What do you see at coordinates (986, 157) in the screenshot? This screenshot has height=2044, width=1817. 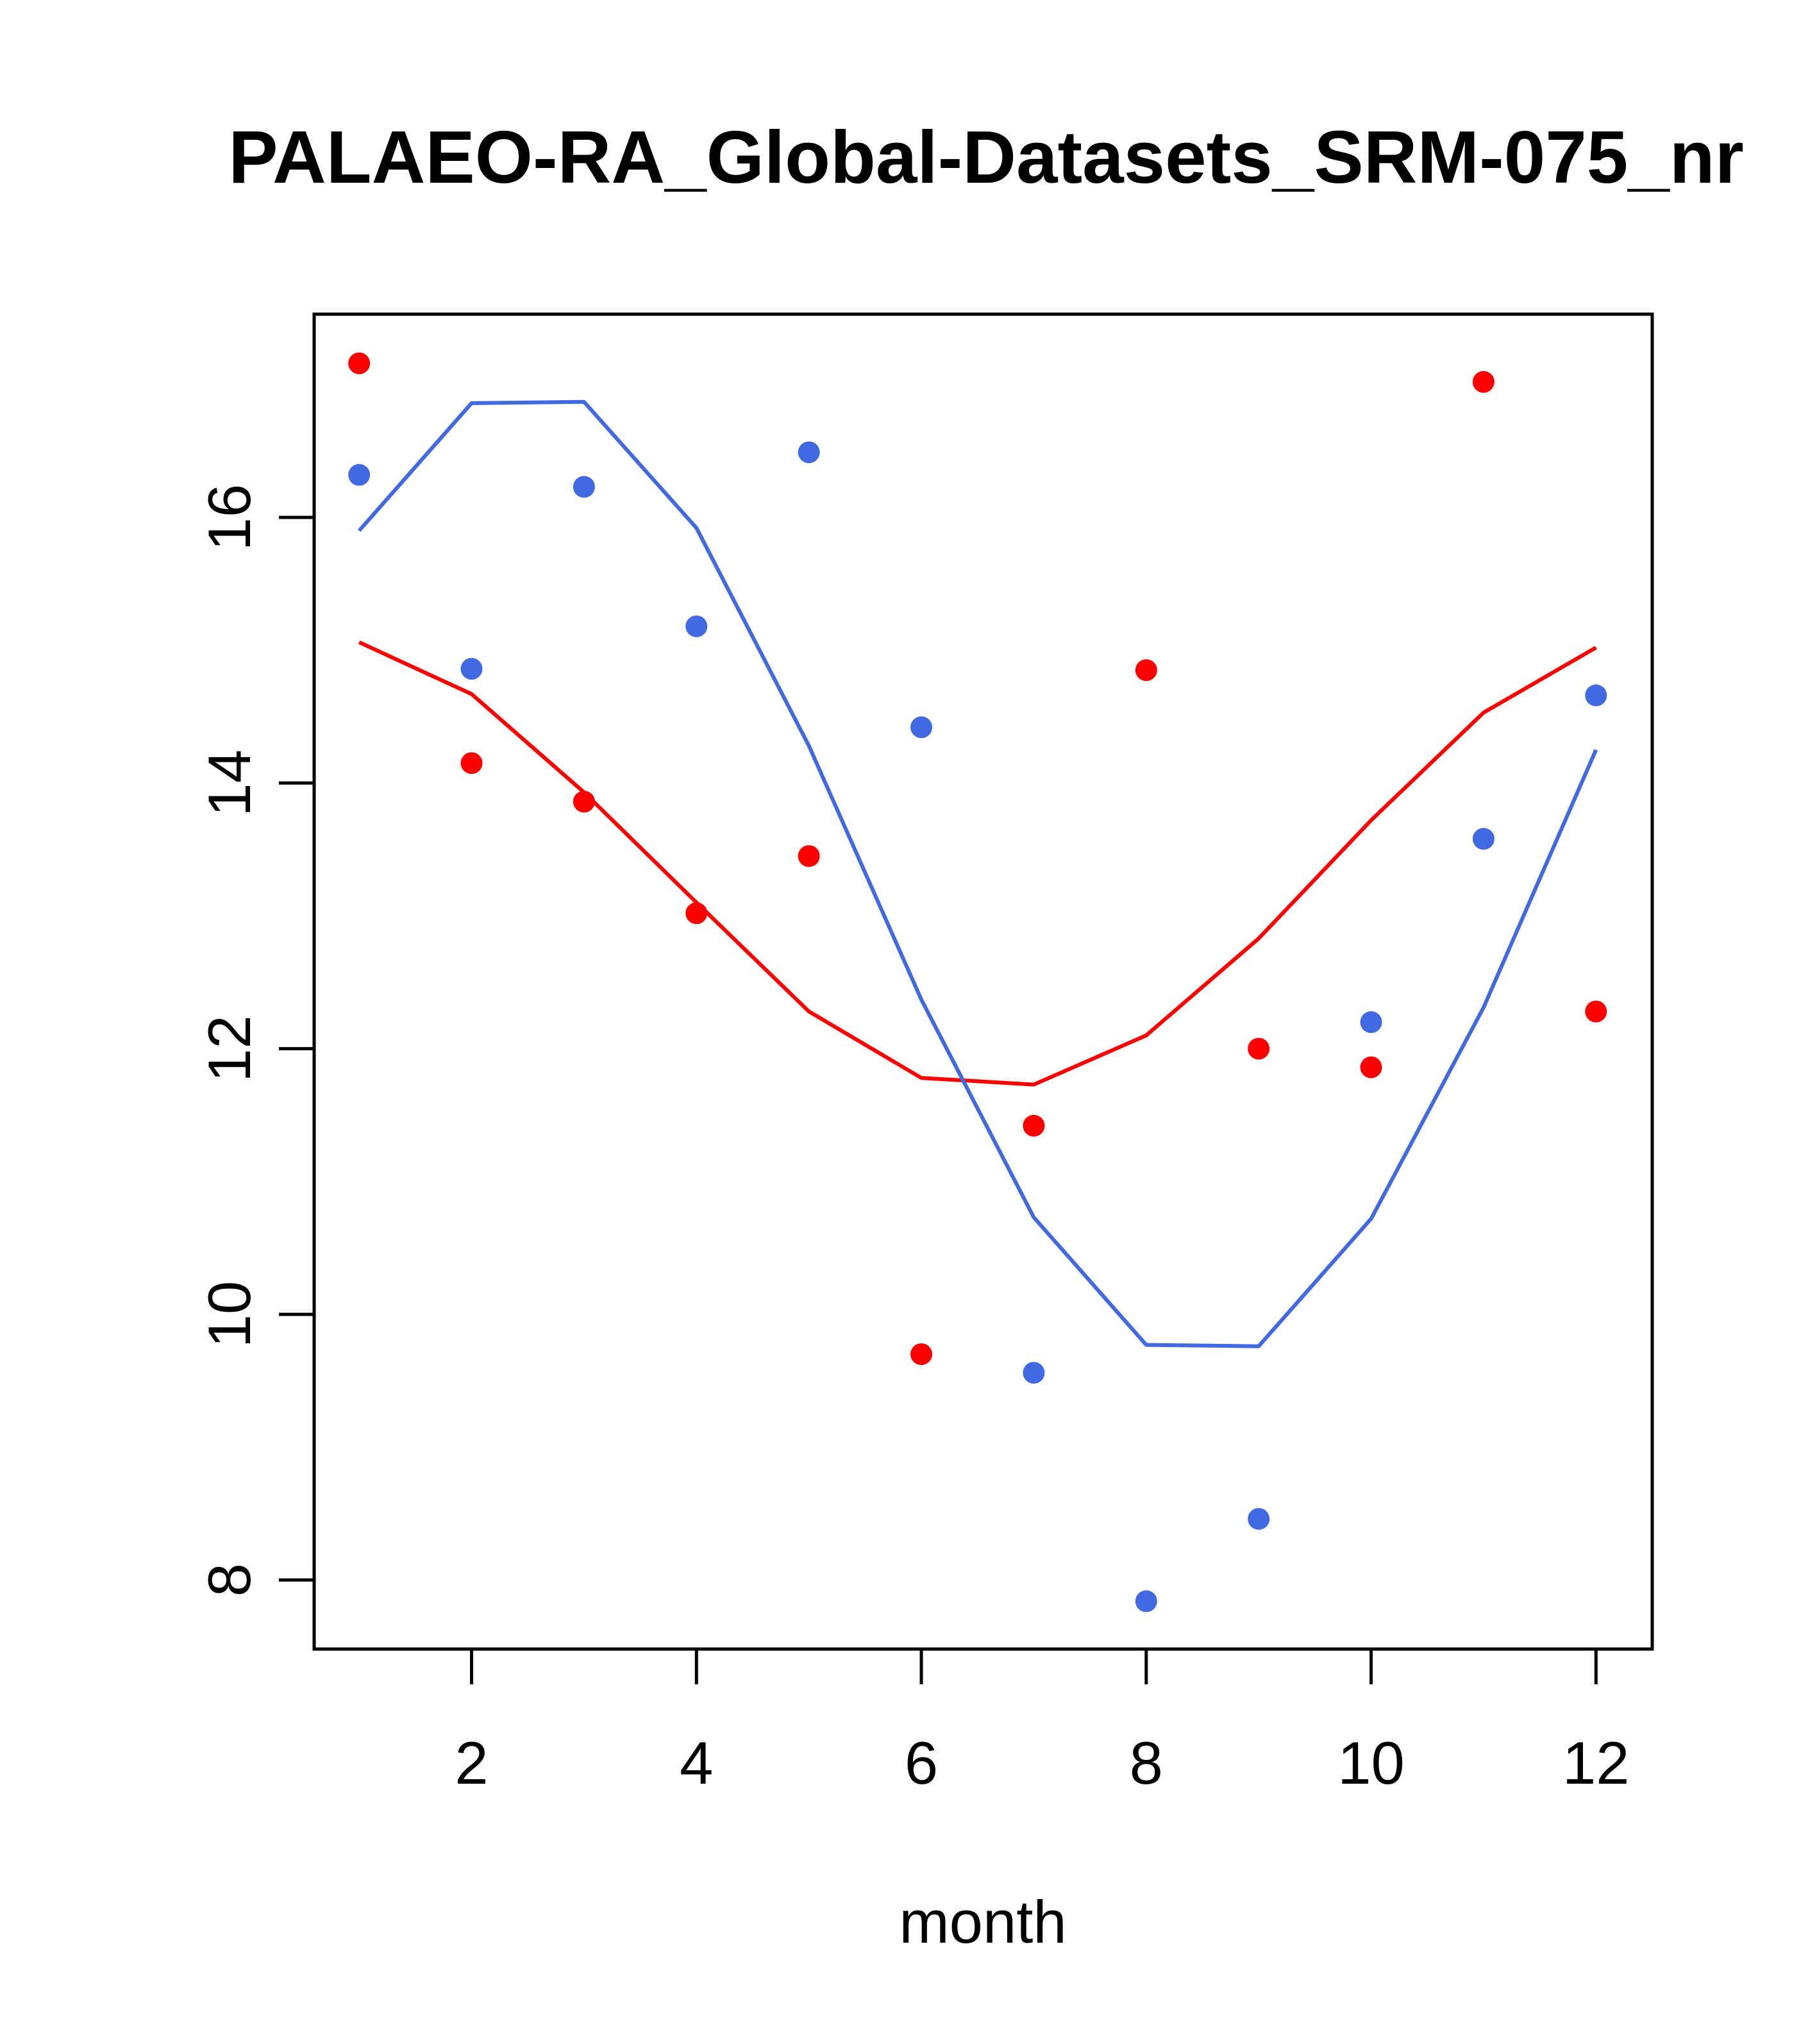 I see `chart-title: PALAEO-RA_Global-Datasets_SRM-075_nr` at bounding box center [986, 157].